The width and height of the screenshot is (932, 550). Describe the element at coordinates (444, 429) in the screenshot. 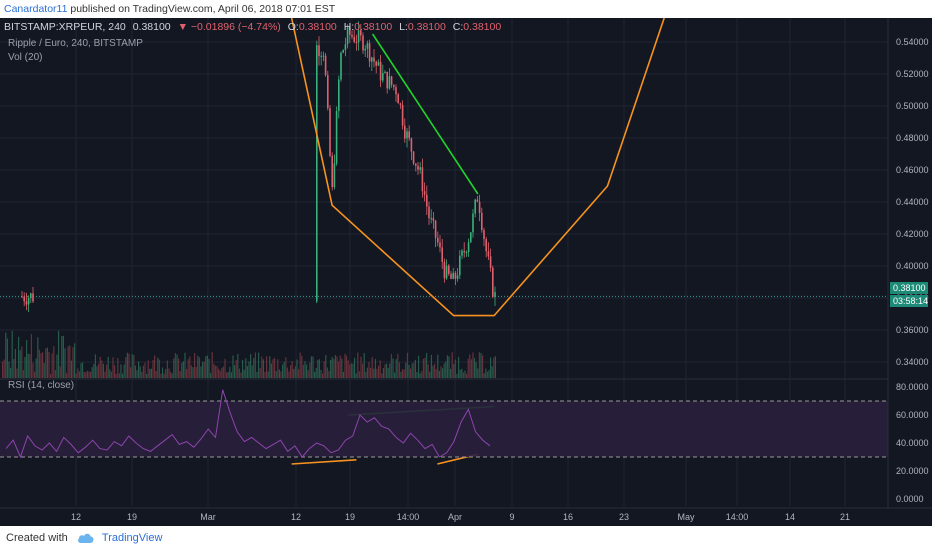

I see `rsi-band-fill` at that location.